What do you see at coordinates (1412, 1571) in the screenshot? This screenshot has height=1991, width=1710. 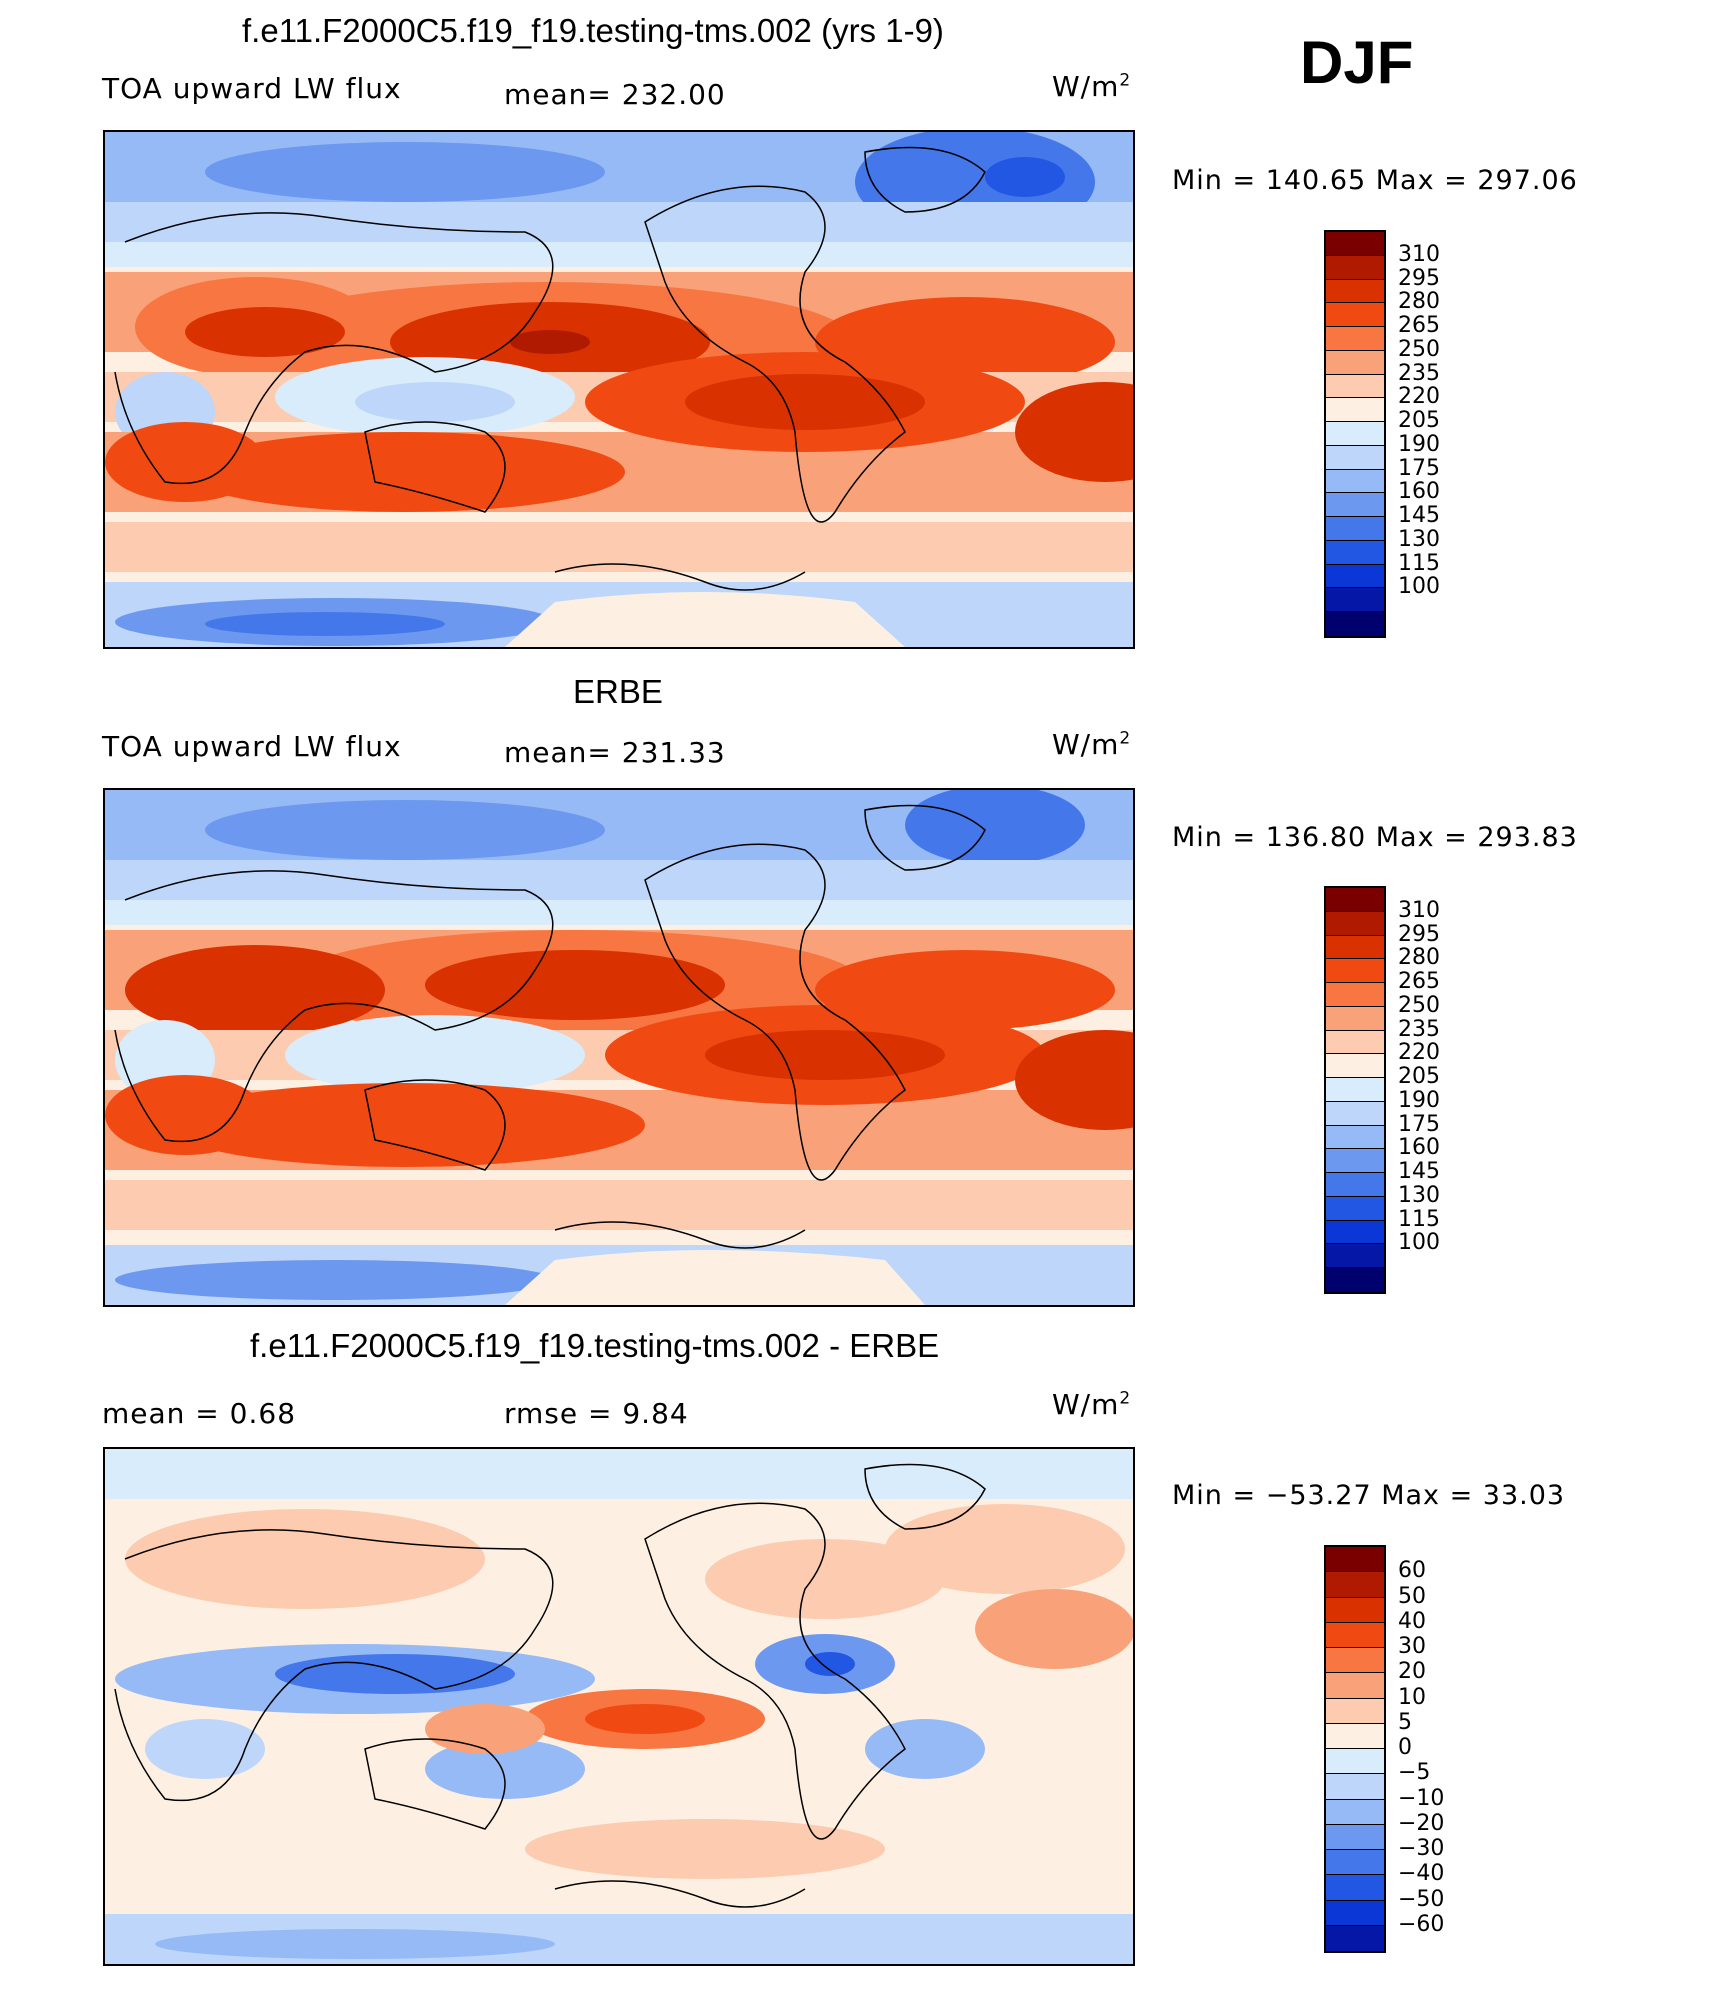 I see `colorbar-tick-label: 60` at bounding box center [1412, 1571].